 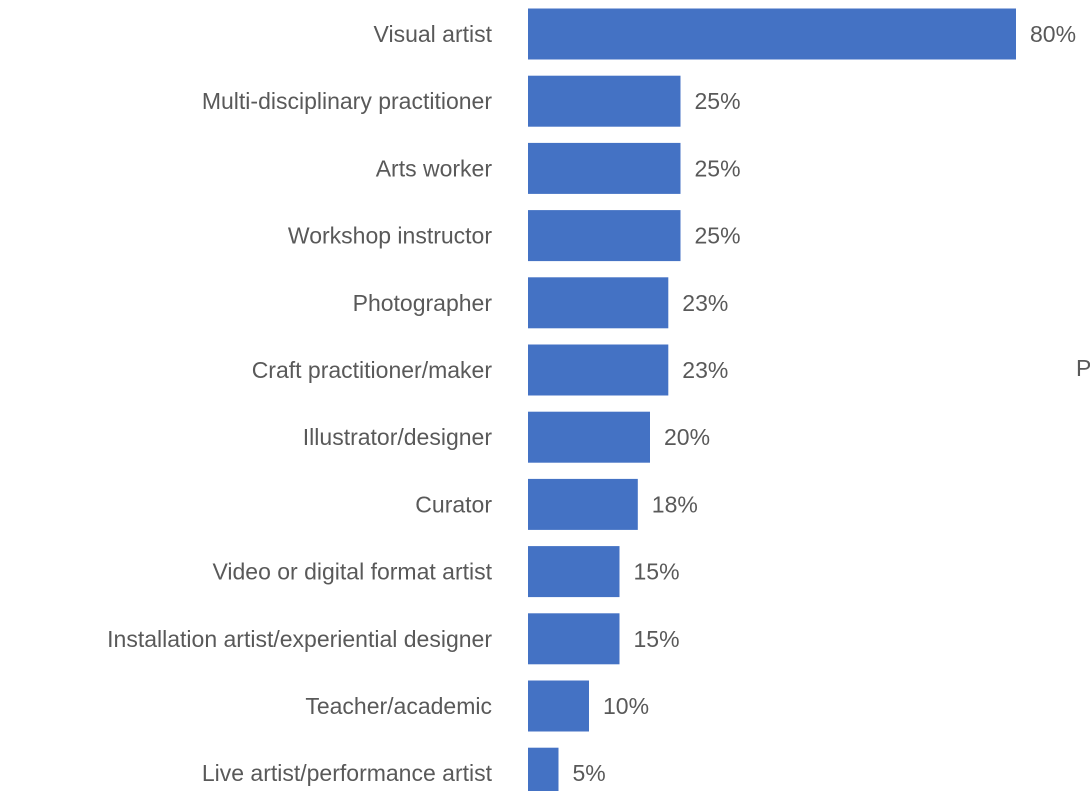 What do you see at coordinates (390, 236) in the screenshot?
I see `category-label: Workshop instructor` at bounding box center [390, 236].